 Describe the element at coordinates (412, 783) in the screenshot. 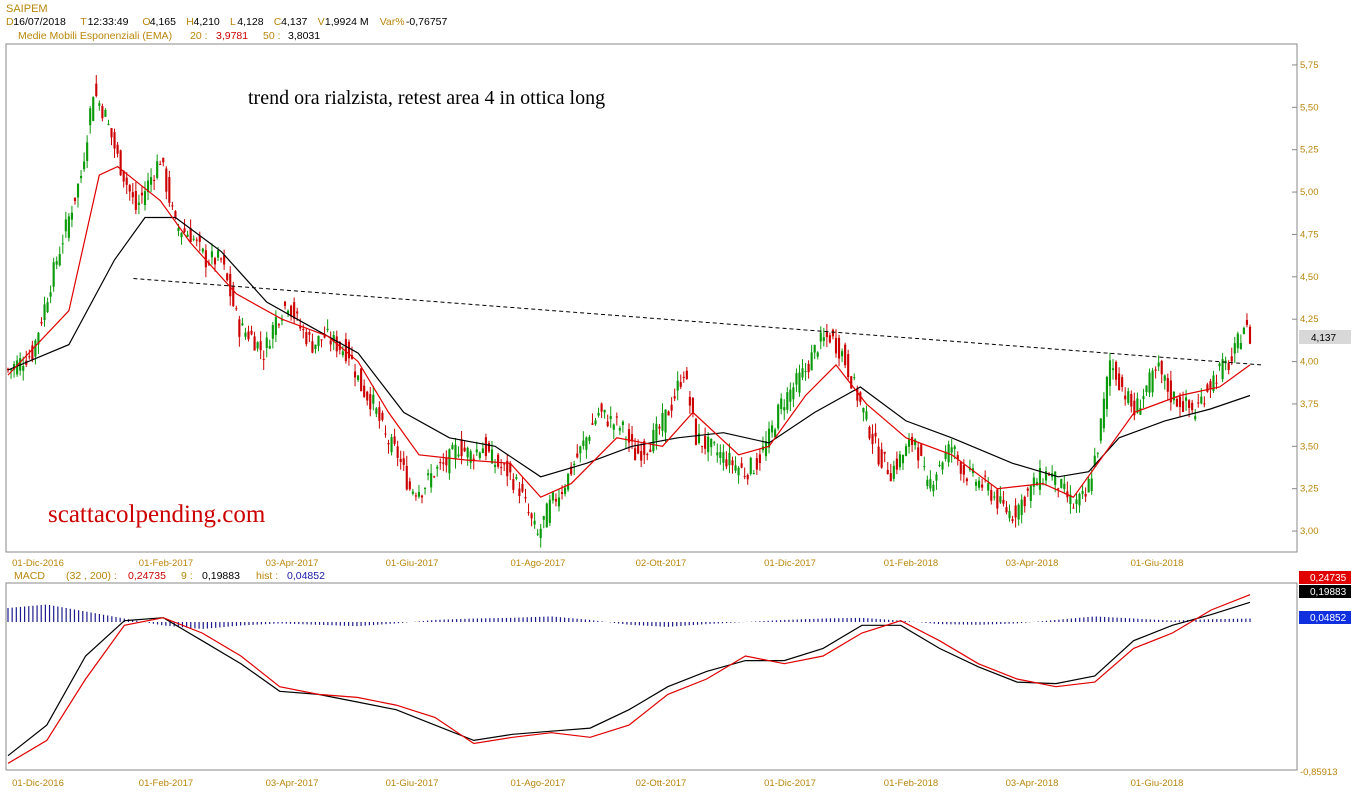

I see `macd-x-tick-label-3: 01-Giu-2017` at that location.